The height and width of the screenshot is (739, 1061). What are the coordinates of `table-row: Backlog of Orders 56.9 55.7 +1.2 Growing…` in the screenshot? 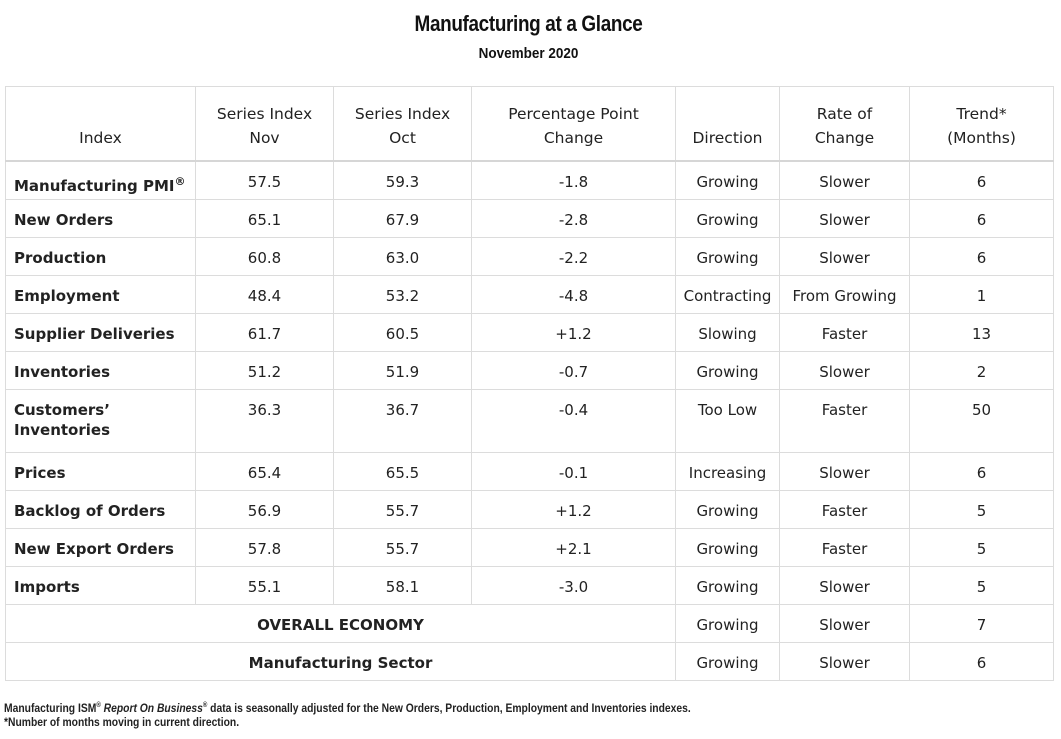 It's located at (529, 509).